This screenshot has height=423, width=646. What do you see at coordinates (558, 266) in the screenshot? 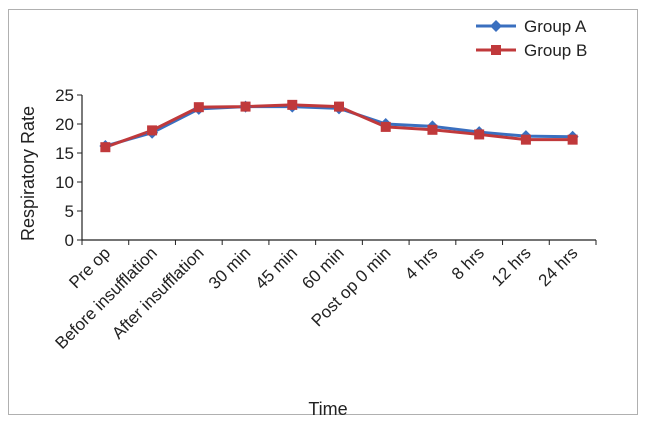
I see `x-tick-label: 24 hrs` at bounding box center [558, 266].